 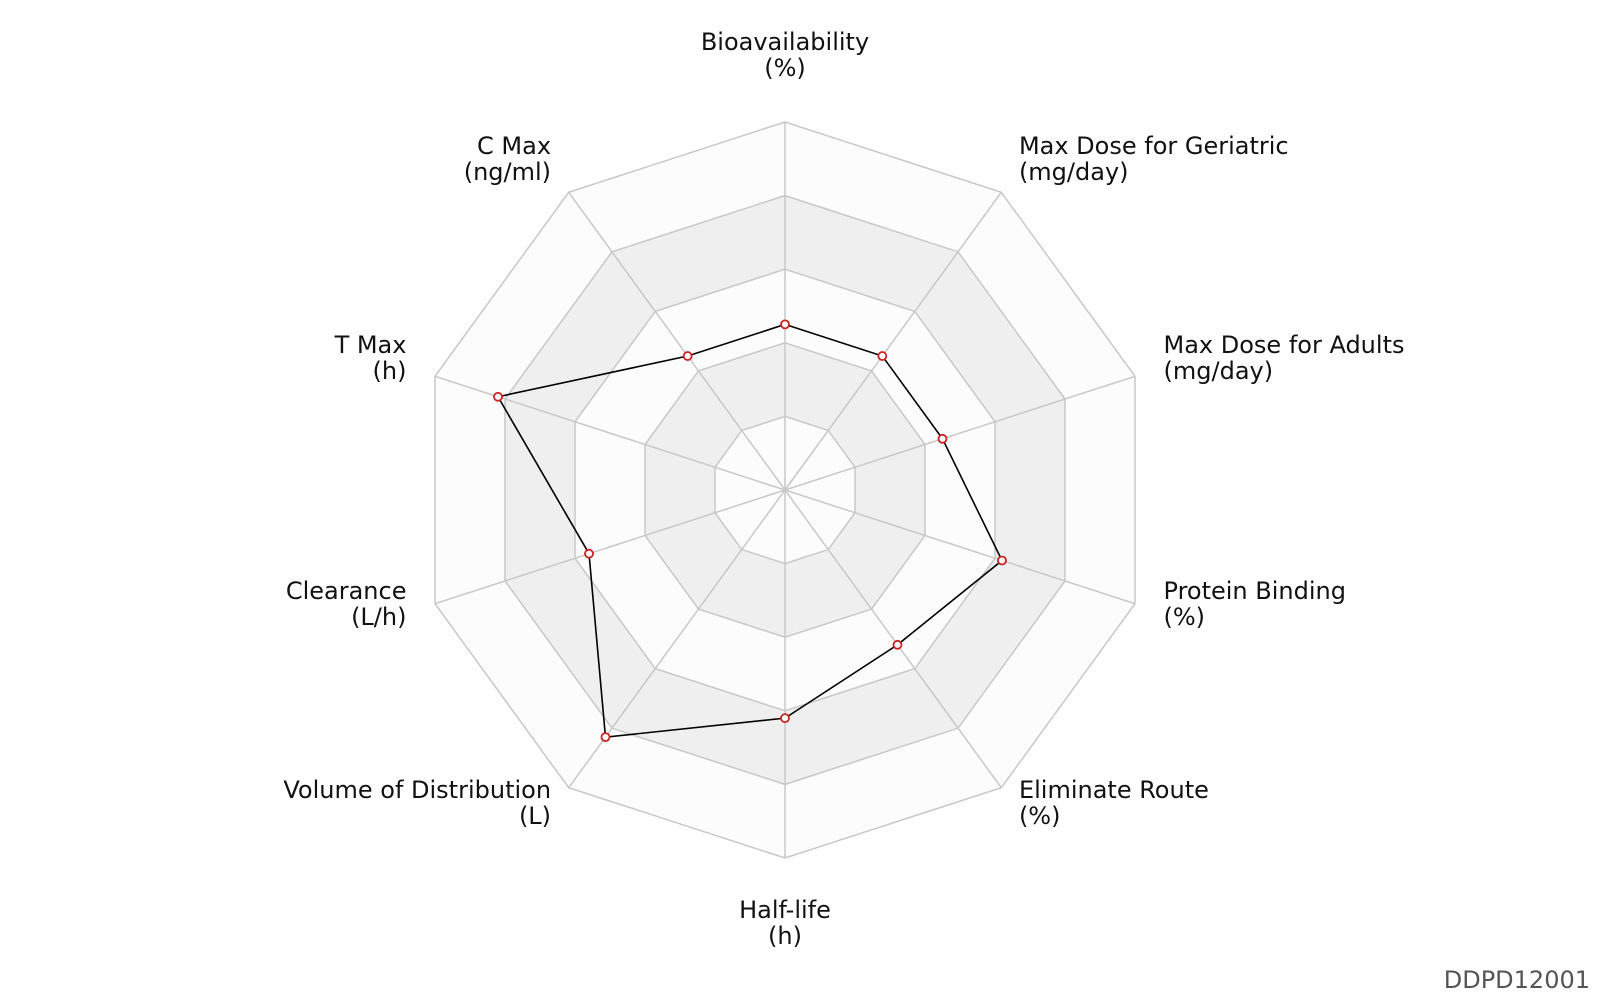 I want to click on axis-name: Max Dose for Geriatric, so click(x=1154, y=146).